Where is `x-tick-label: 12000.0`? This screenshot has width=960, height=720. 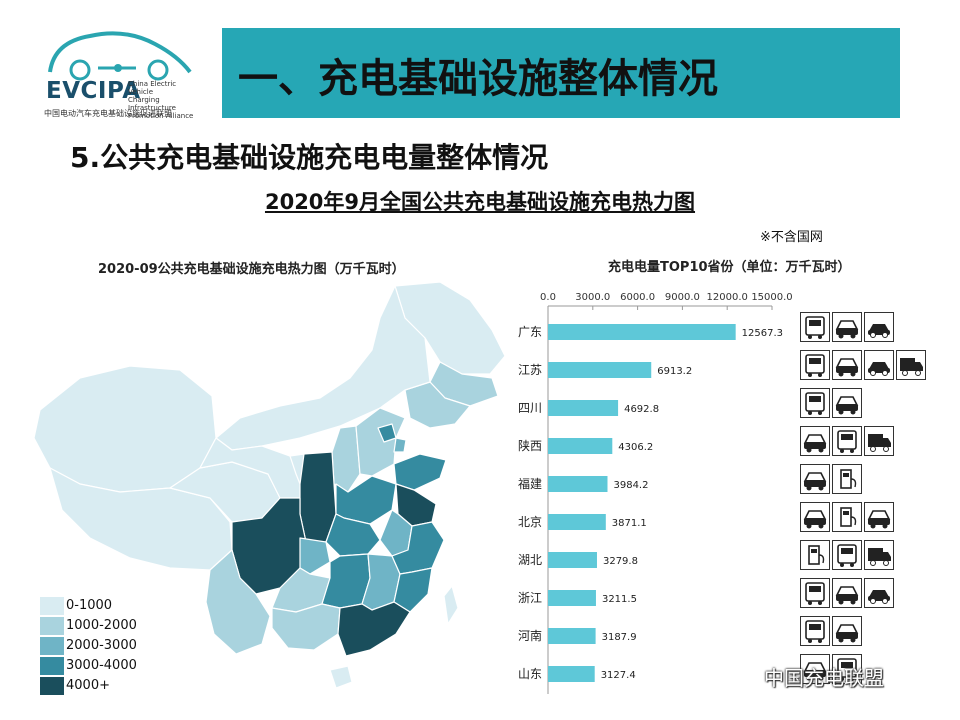
x-tick-label: 12000.0 is located at coordinates (727, 297).